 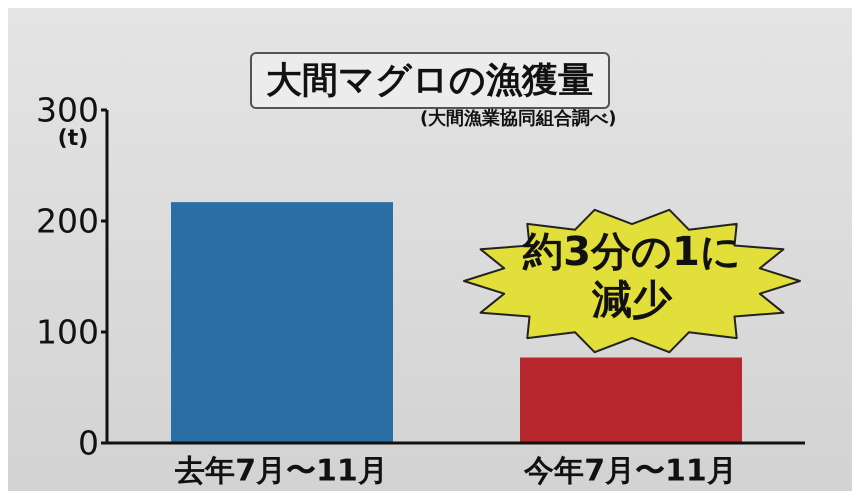 What do you see at coordinates (67, 332) in the screenshot?
I see `y-tick-label: 100` at bounding box center [67, 332].